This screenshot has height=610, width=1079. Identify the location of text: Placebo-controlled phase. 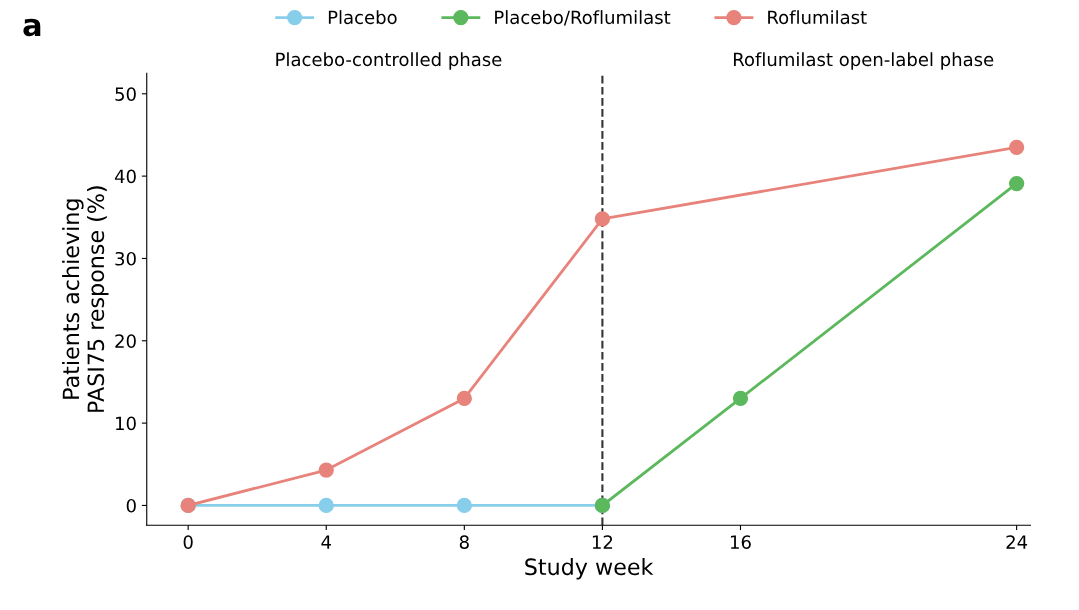
(389, 61).